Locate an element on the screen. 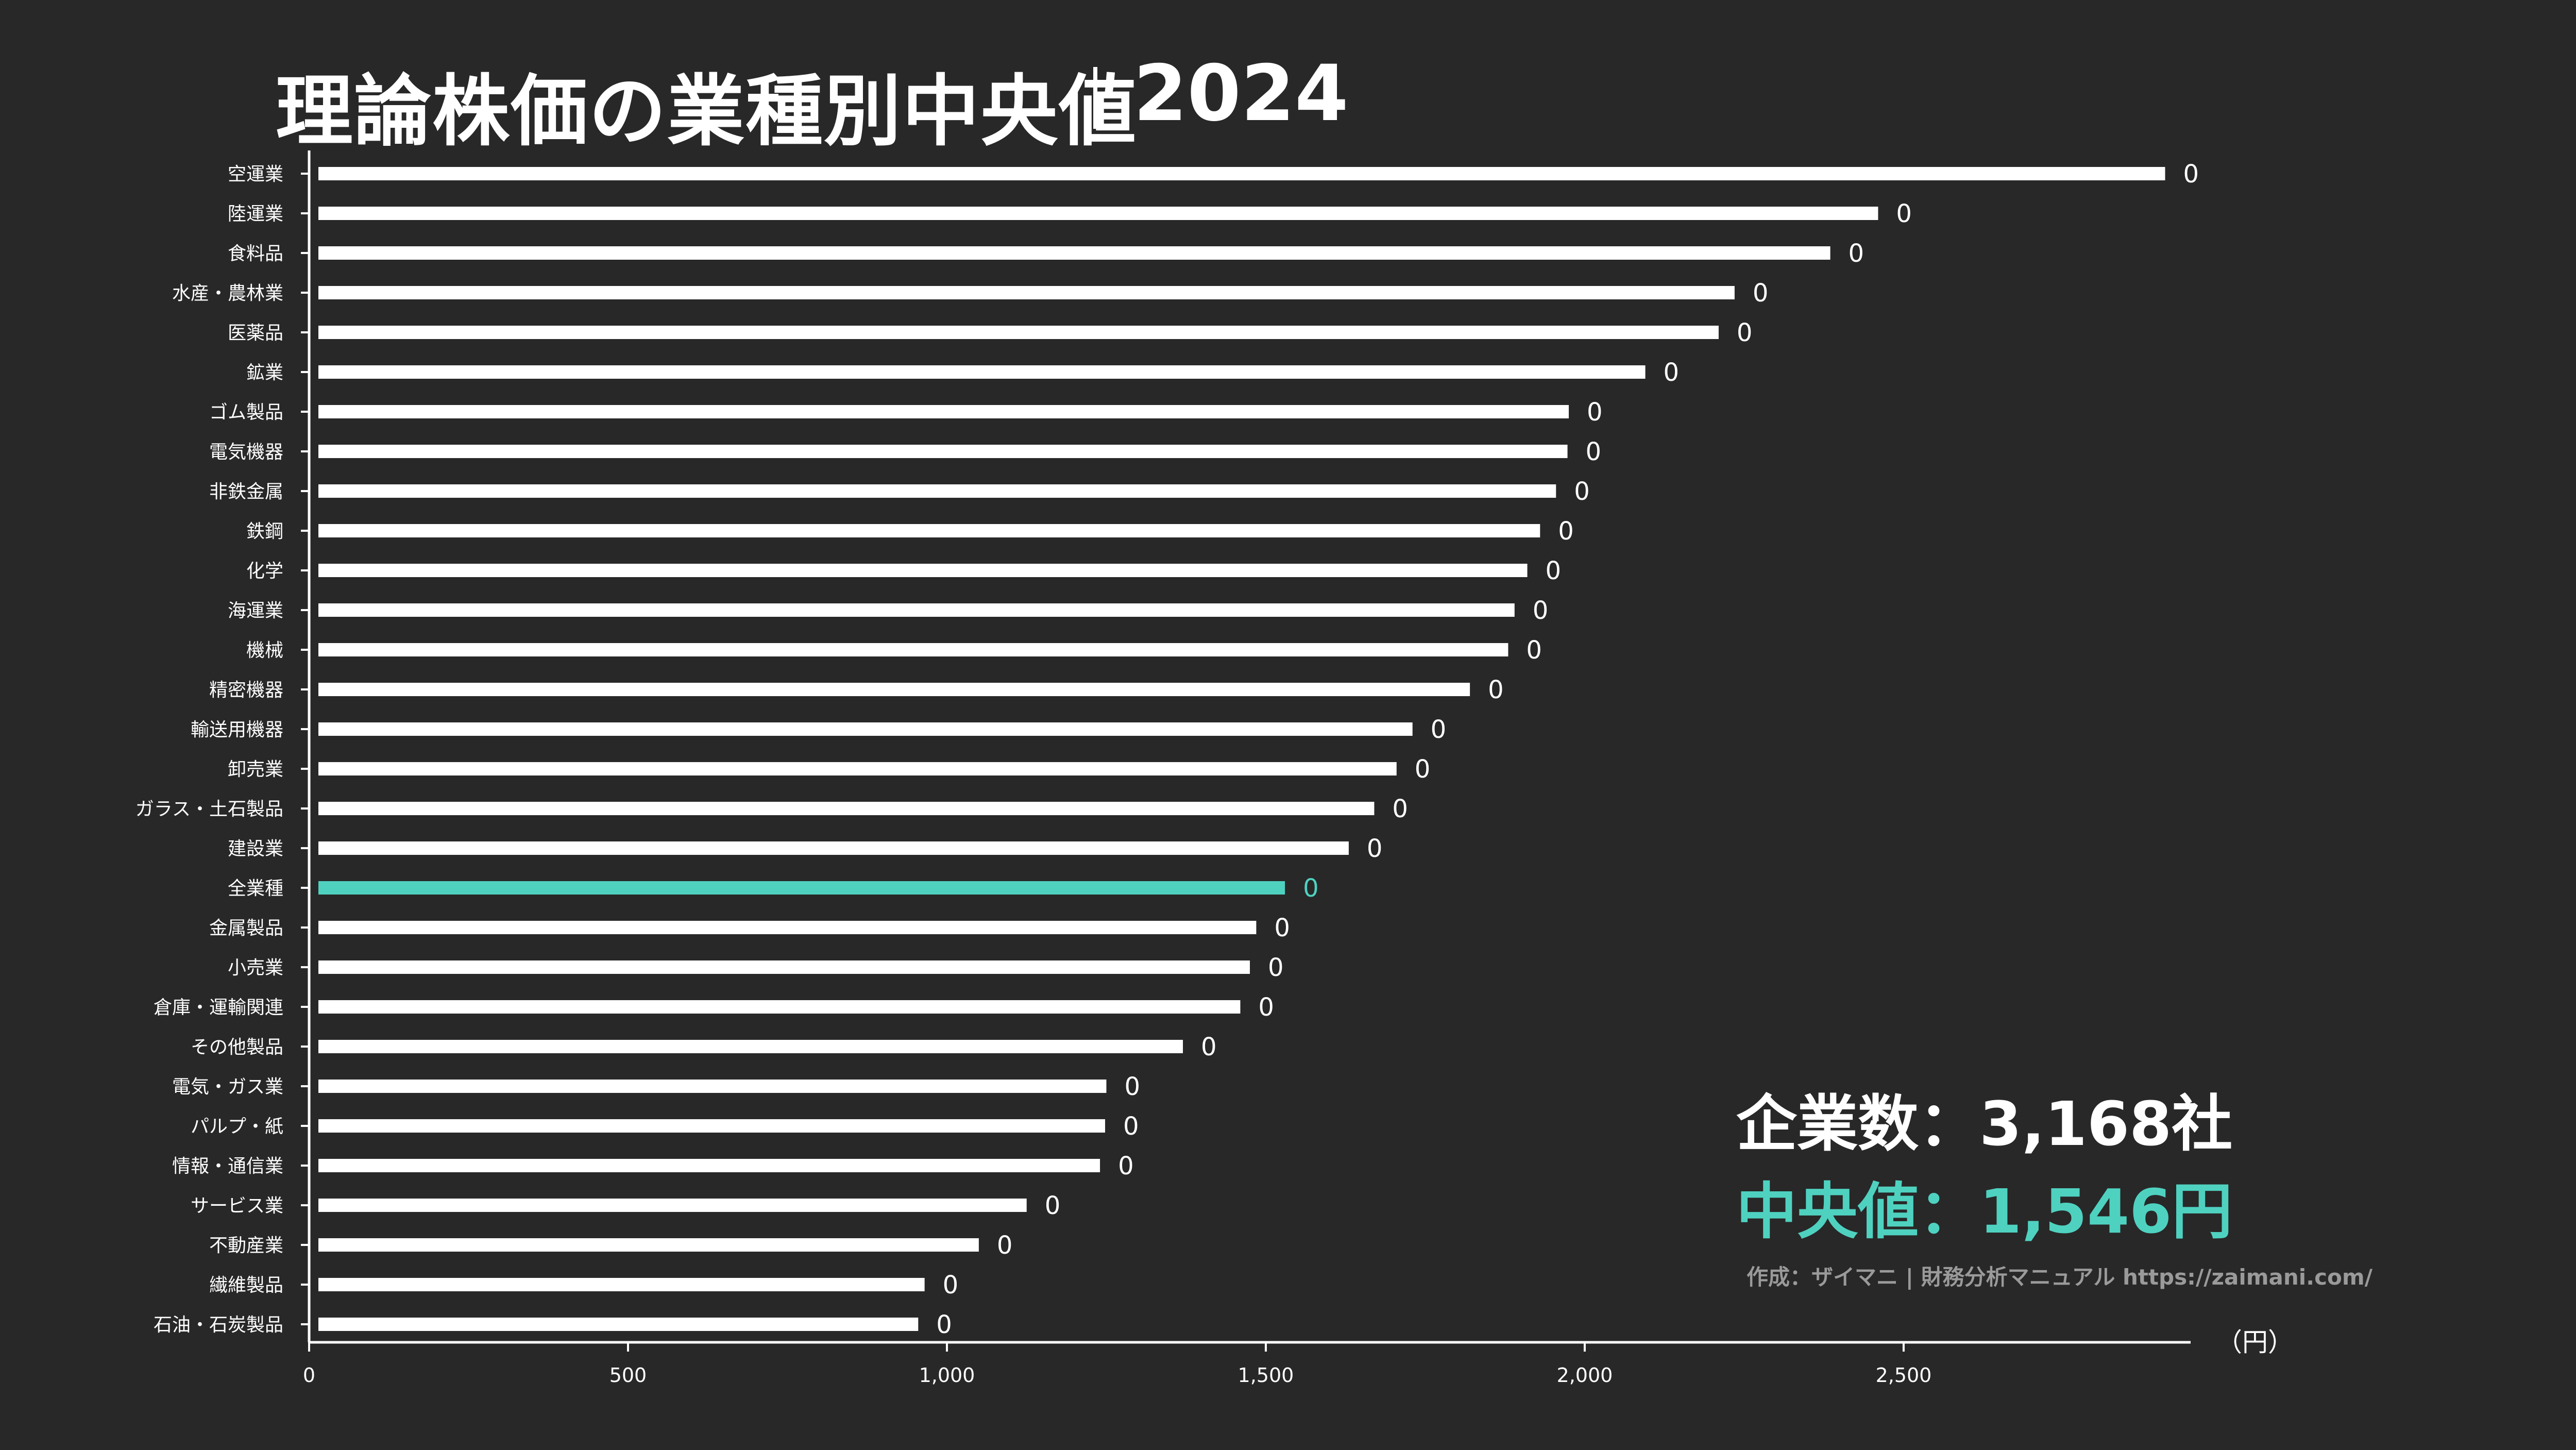 The image size is (2576, 1450). x-tick-label: 1,000 is located at coordinates (947, 1375).